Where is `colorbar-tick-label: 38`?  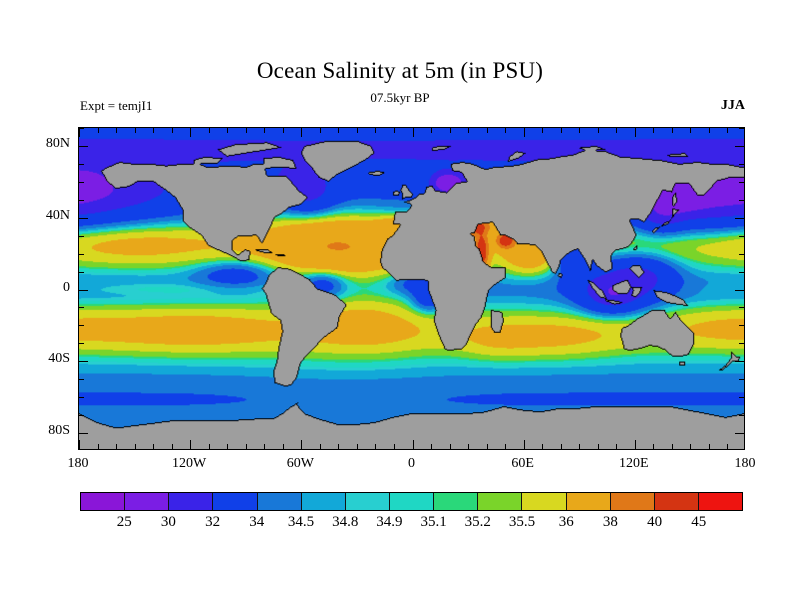
colorbar-tick-label: 38 is located at coordinates (610, 522).